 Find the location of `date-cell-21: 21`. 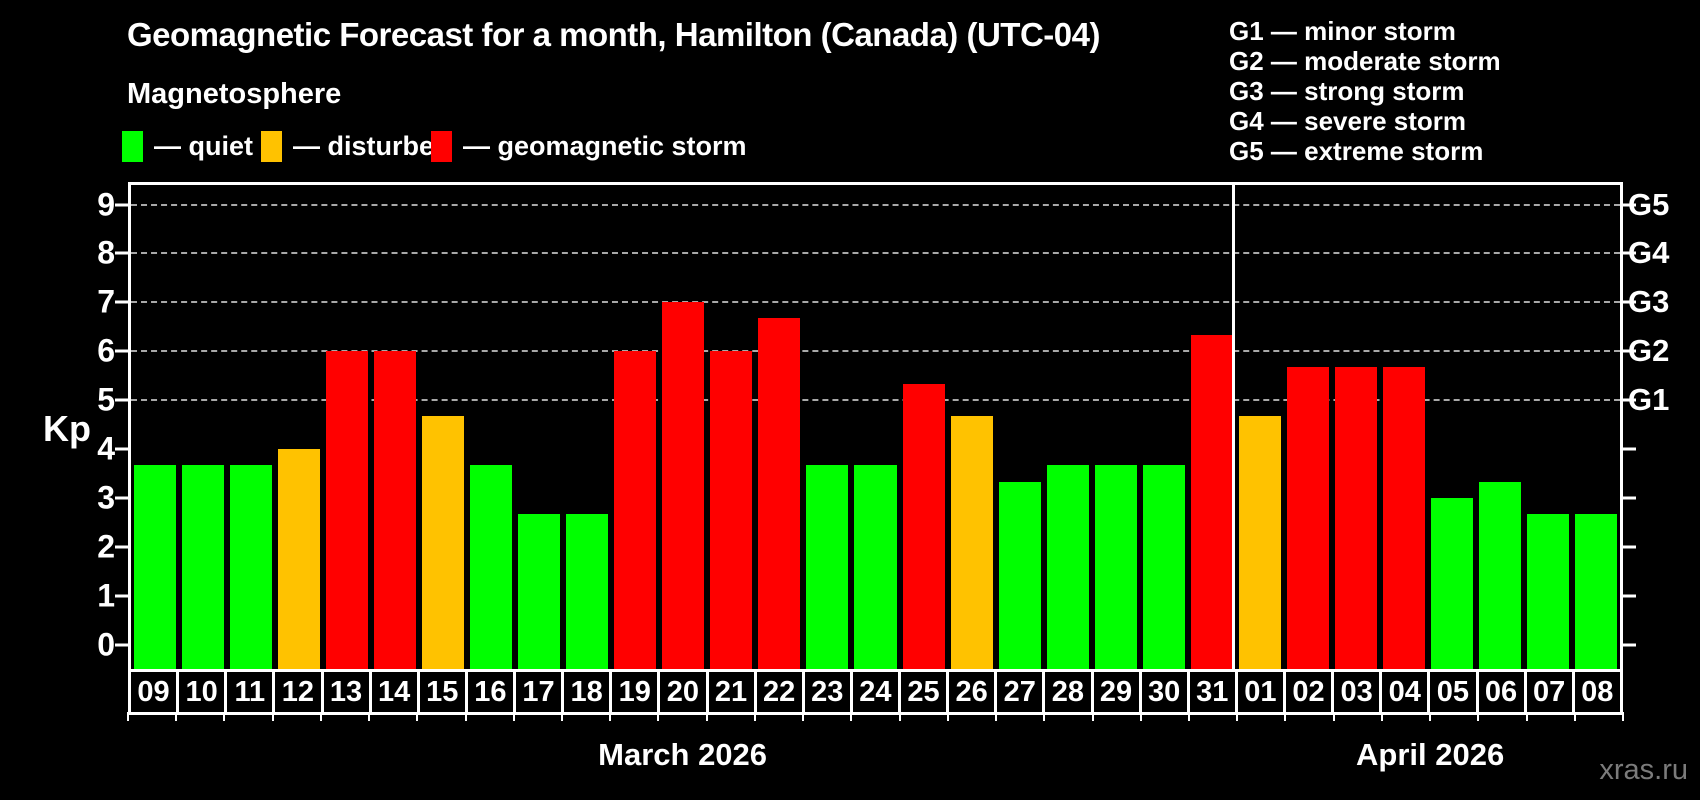

date-cell-21: 21 is located at coordinates (731, 692).